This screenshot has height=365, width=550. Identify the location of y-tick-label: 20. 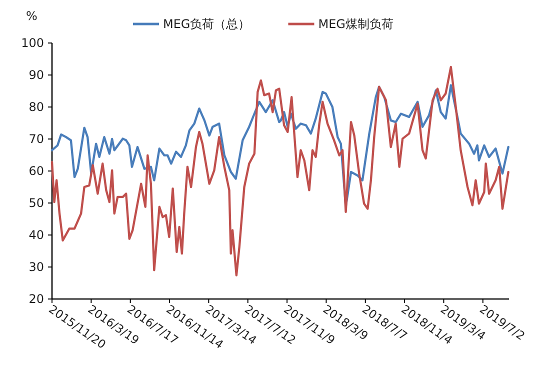
(36, 299).